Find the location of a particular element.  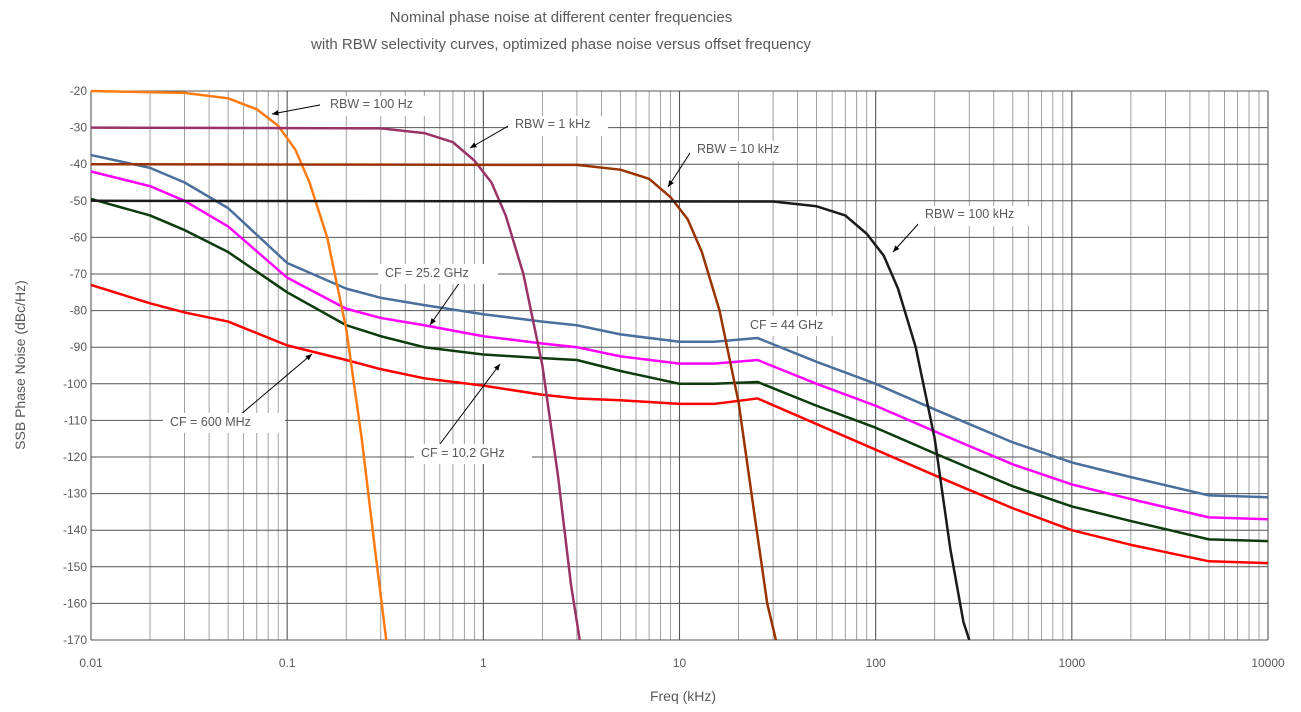

annotation-1: RBW = 1 kHz is located at coordinates (538, 132).